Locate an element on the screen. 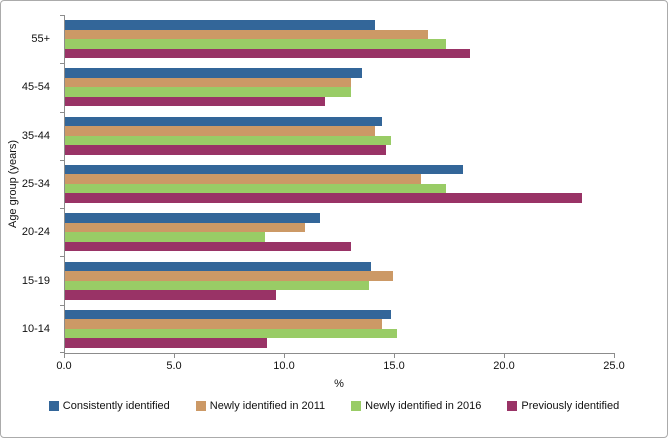 The width and height of the screenshot is (668, 438). legend-label: Previously identified is located at coordinates (570, 406).